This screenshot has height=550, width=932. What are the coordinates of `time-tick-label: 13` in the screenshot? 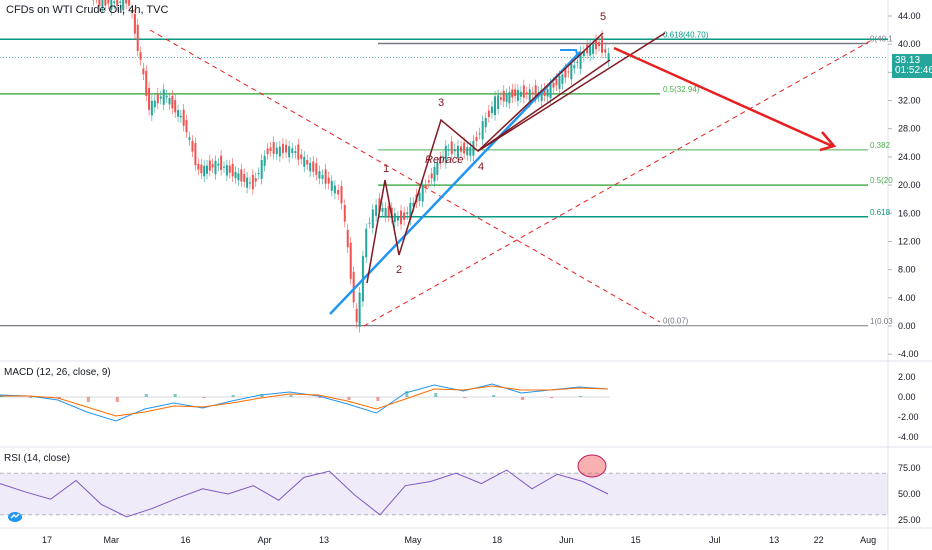 It's located at (324, 540).